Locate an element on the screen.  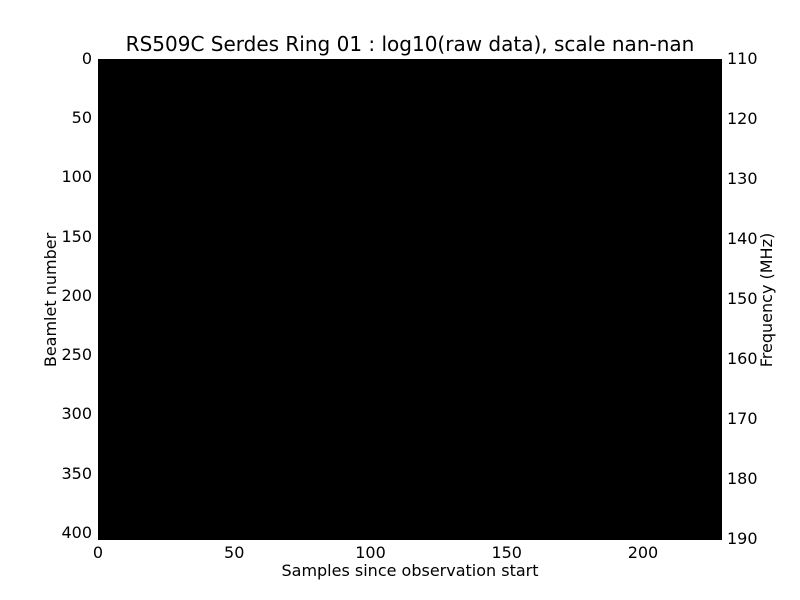
y-tick-label-left: 50 is located at coordinates (81, 118).